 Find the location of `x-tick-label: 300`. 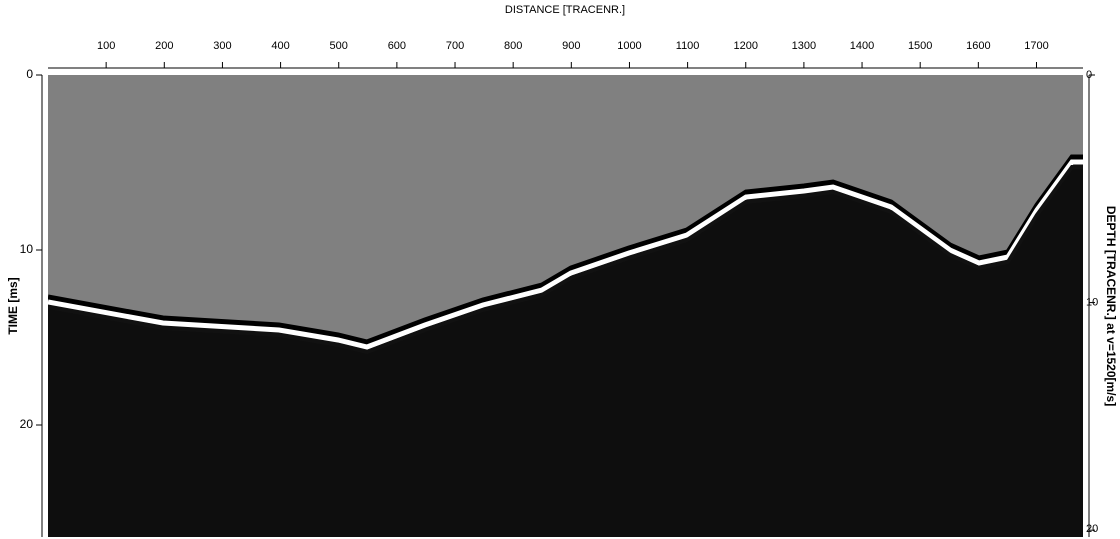

x-tick-label: 300 is located at coordinates (222, 46).